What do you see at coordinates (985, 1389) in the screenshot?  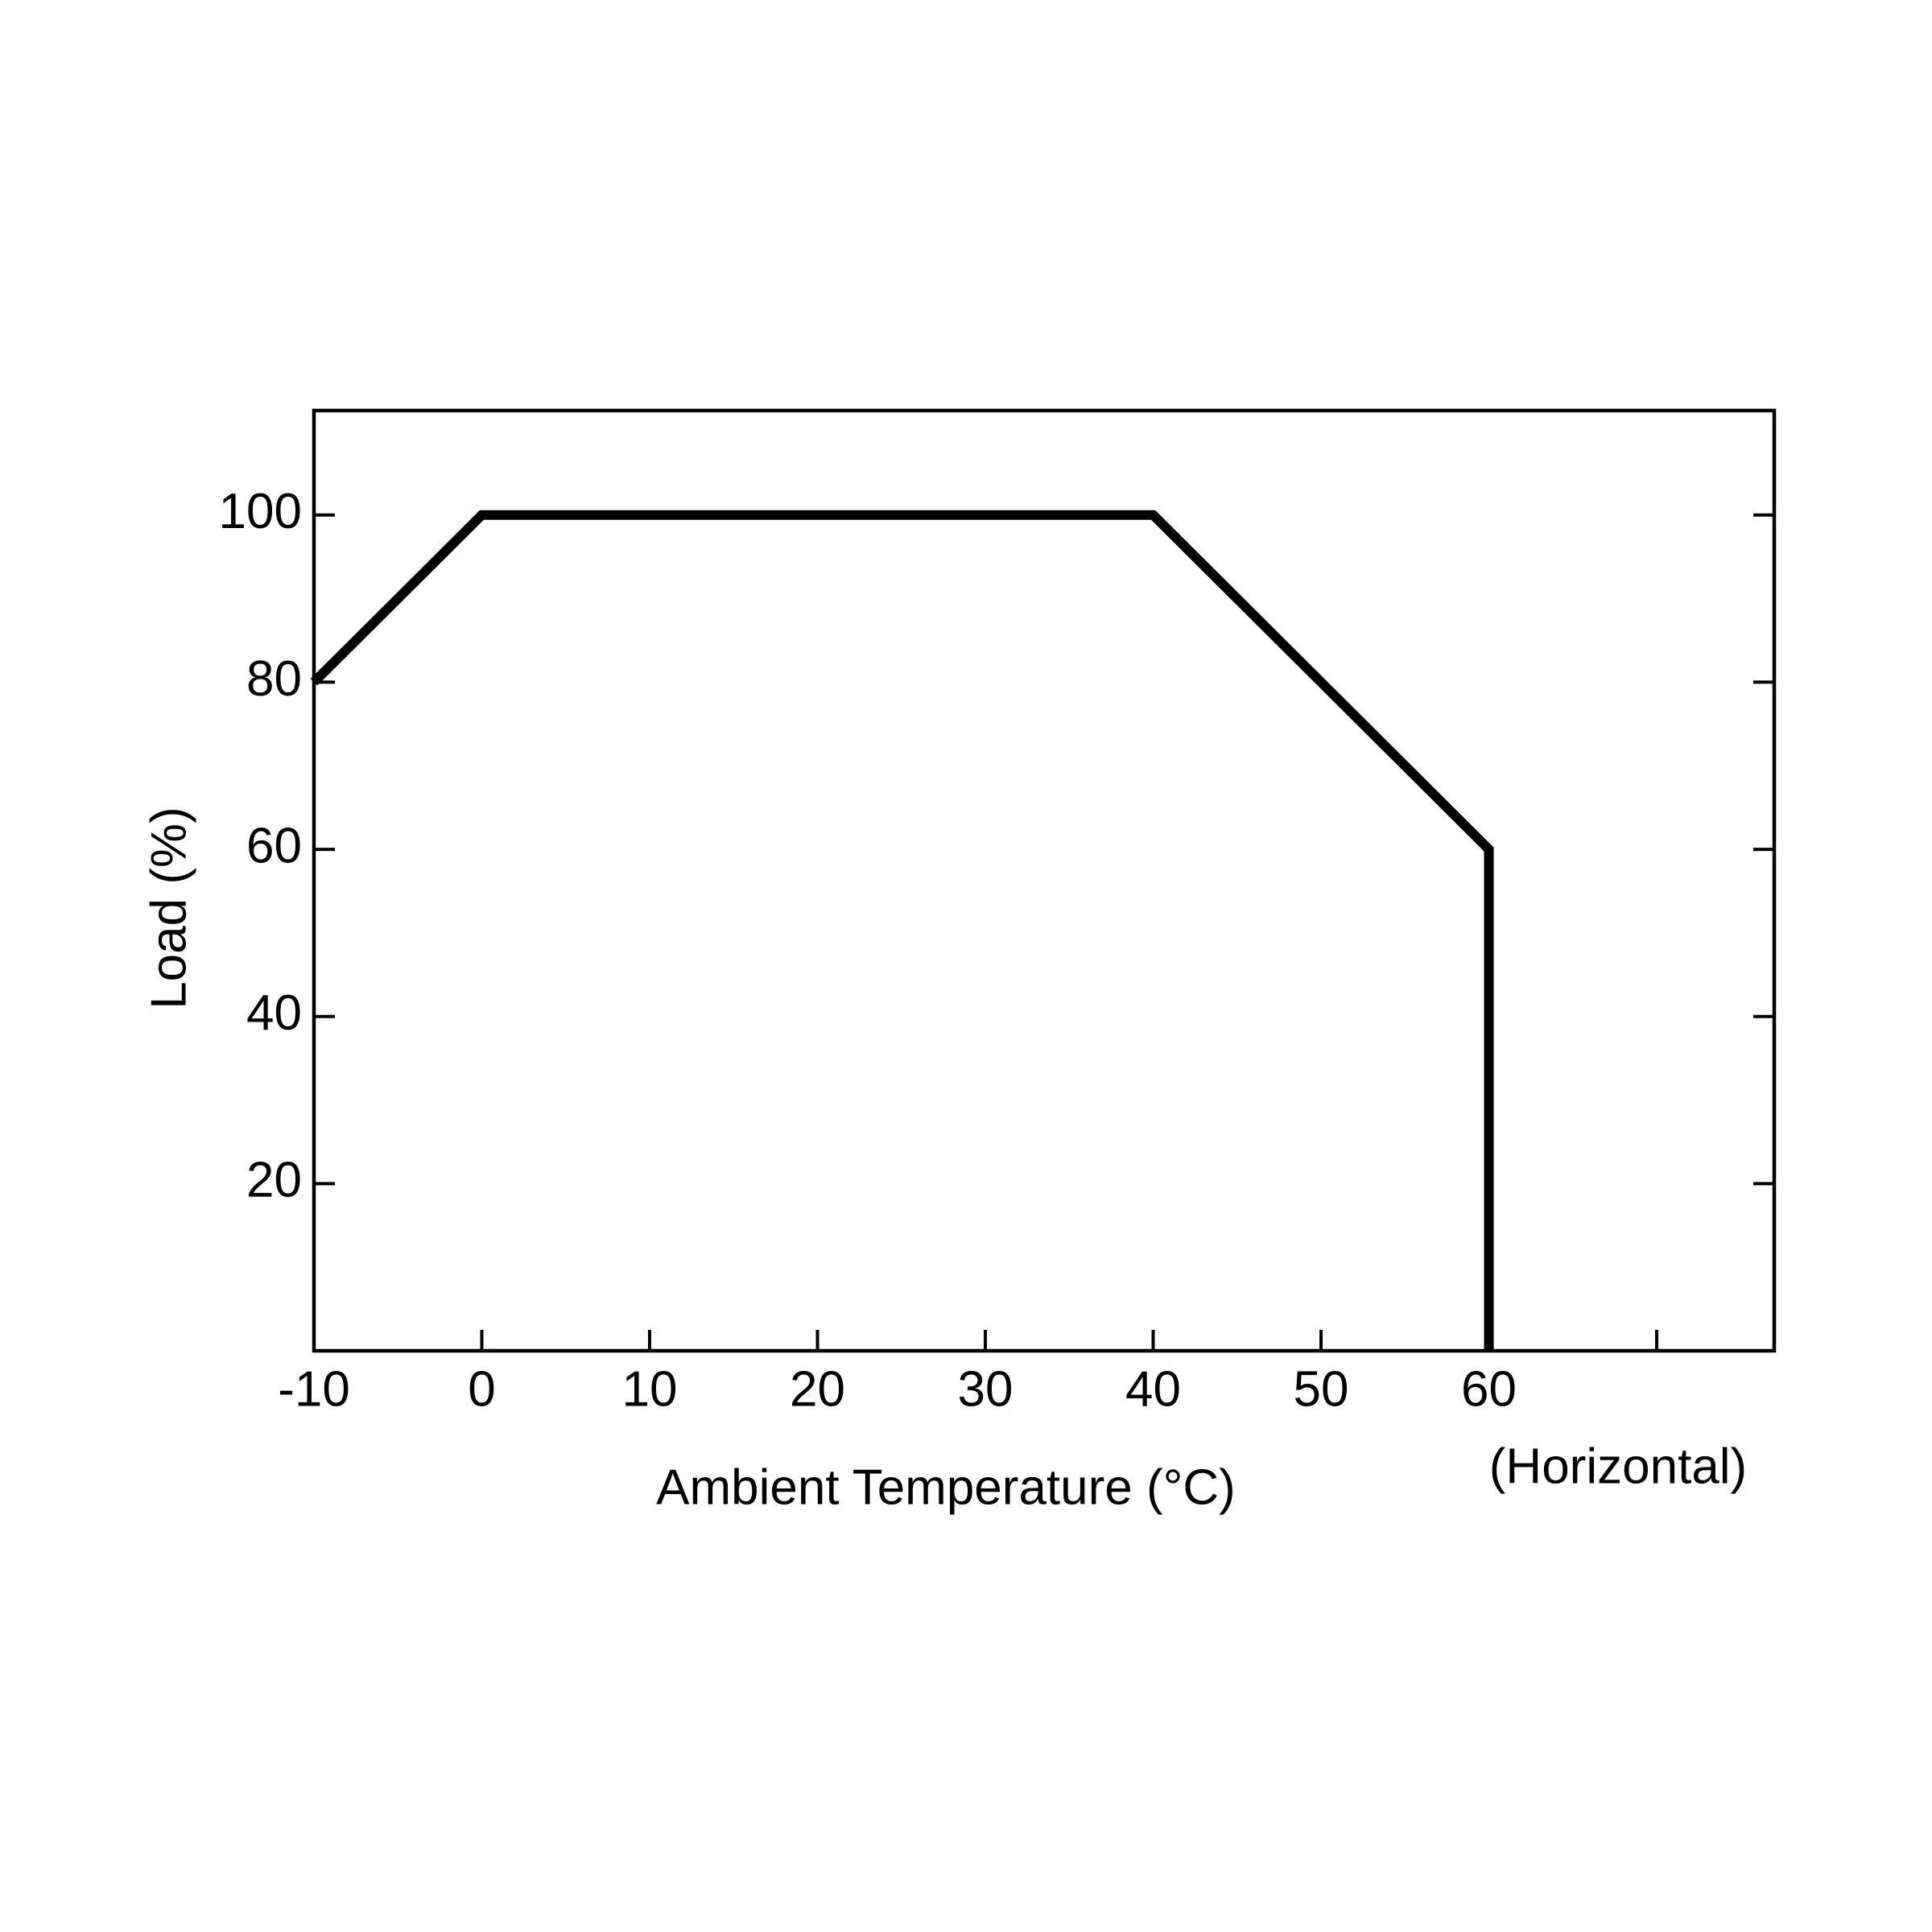 I see `x-tick-label: 30` at bounding box center [985, 1389].